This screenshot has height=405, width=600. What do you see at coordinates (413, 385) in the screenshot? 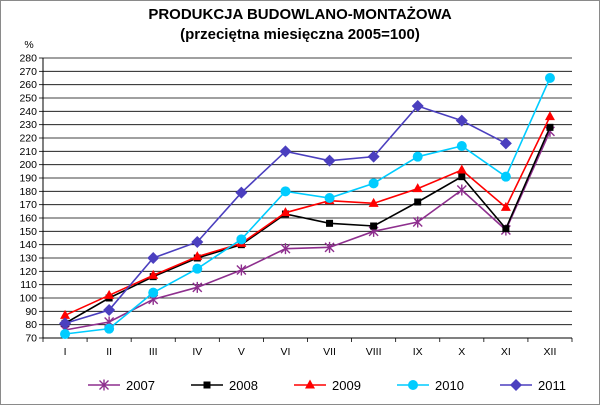
I see `legend-marker-2010` at bounding box center [413, 385].